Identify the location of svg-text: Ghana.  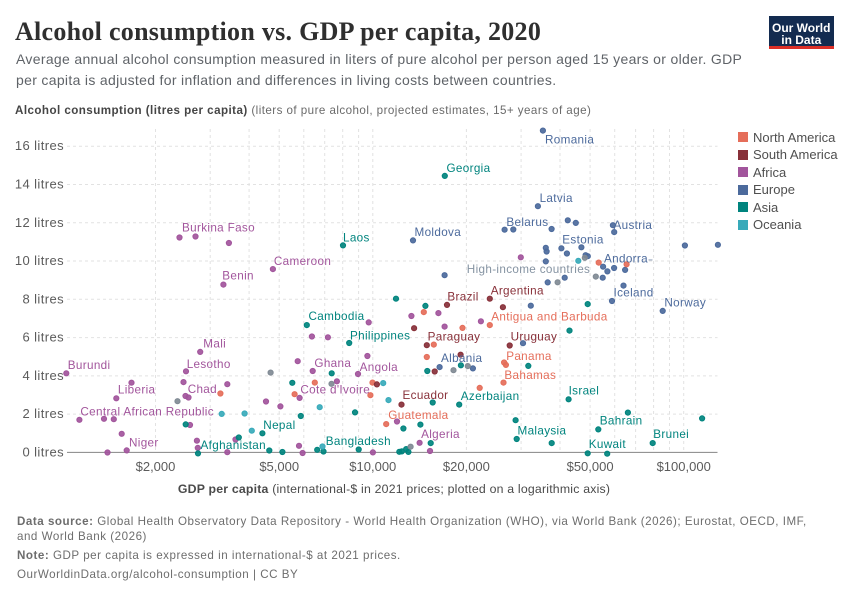
(332, 363).